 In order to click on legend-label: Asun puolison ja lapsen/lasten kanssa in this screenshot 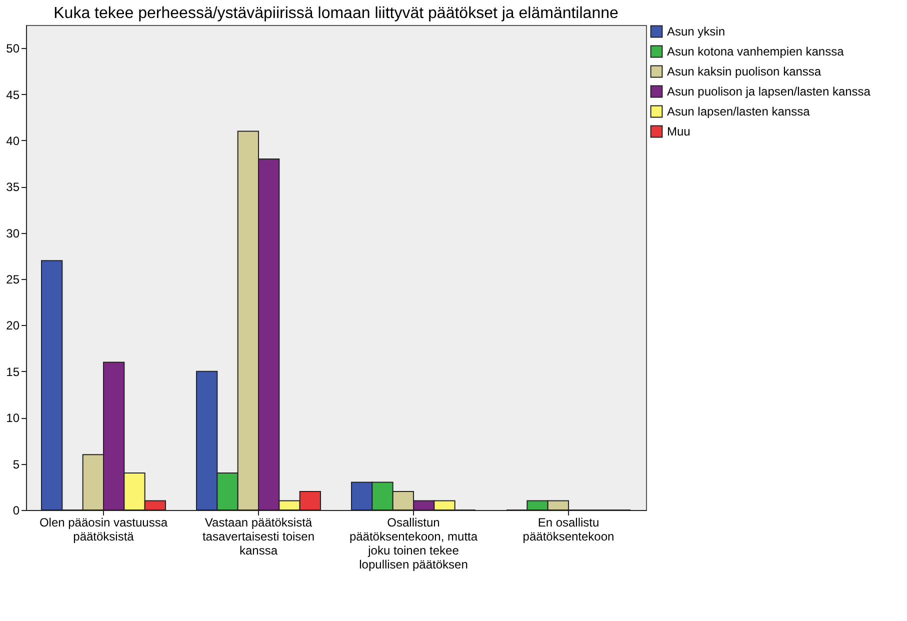, I will do `click(769, 91)`.